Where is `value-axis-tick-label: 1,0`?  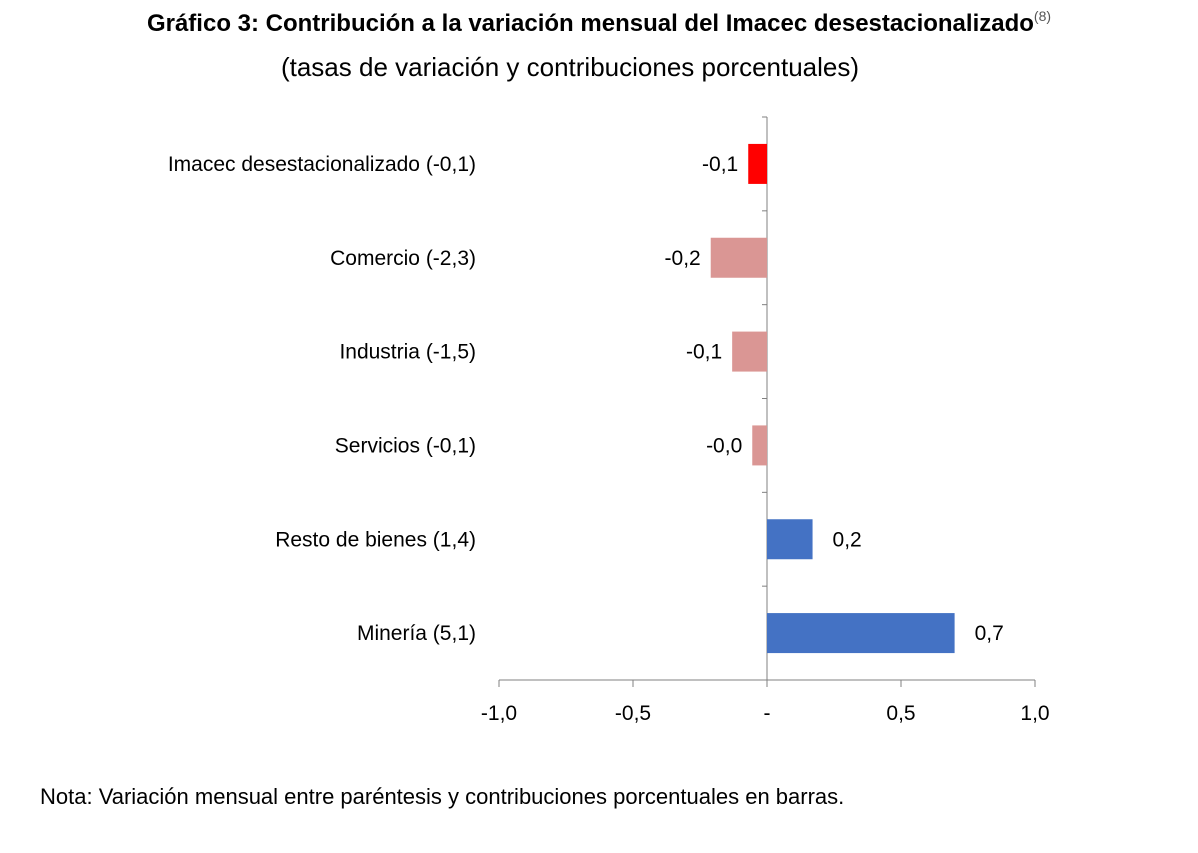
value-axis-tick-label: 1,0 is located at coordinates (1034, 713).